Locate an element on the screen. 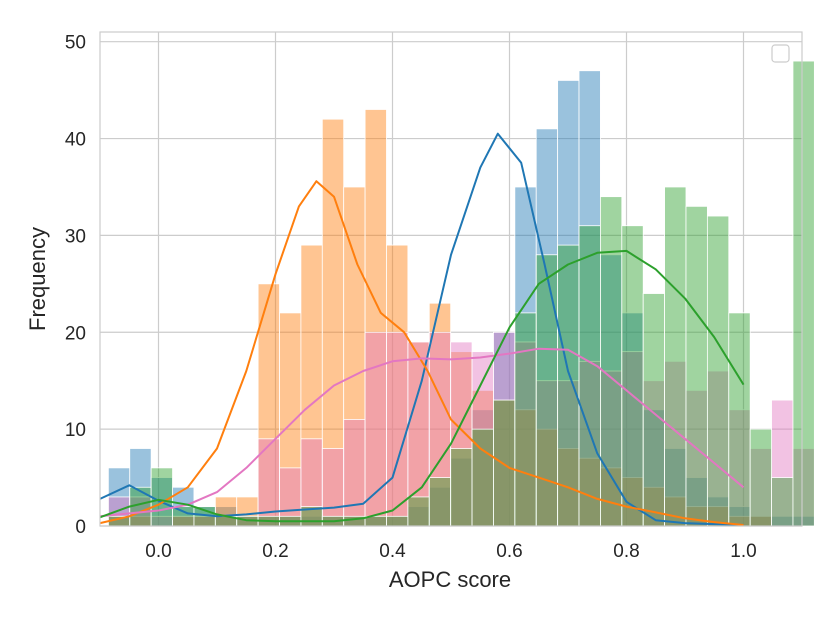 The width and height of the screenshot is (830, 623). y-axis-label: Frequency is located at coordinates (37, 279).